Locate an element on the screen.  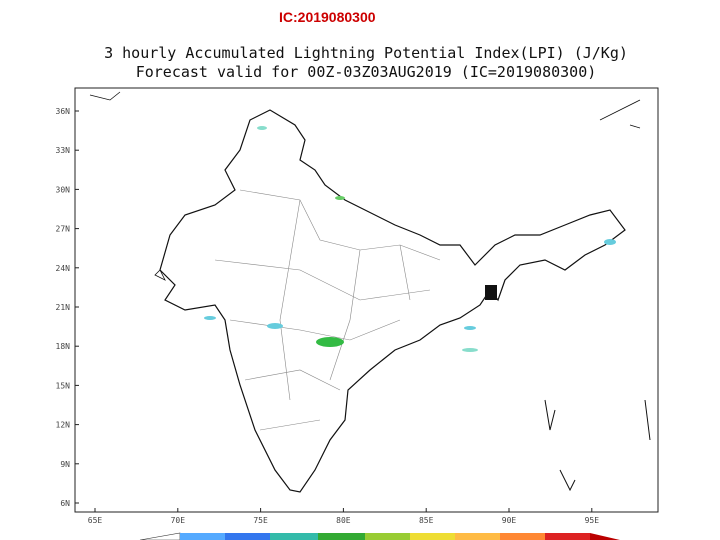
lat-label: 30N is located at coordinates (63, 189).